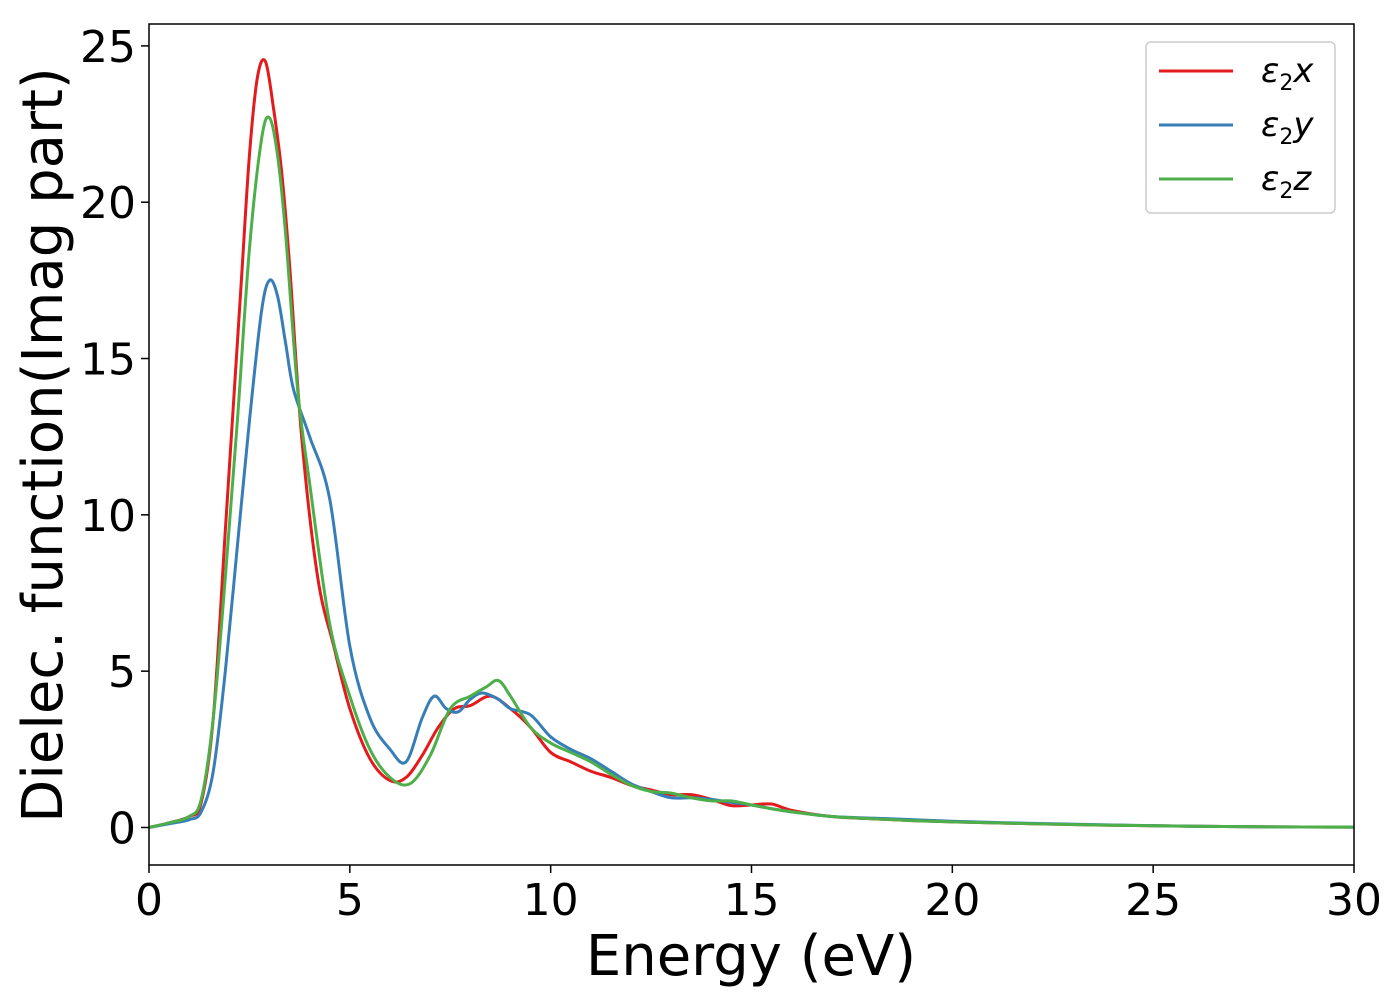  Describe the element at coordinates (149, 900) in the screenshot. I see `x-tick-label: 0` at that location.